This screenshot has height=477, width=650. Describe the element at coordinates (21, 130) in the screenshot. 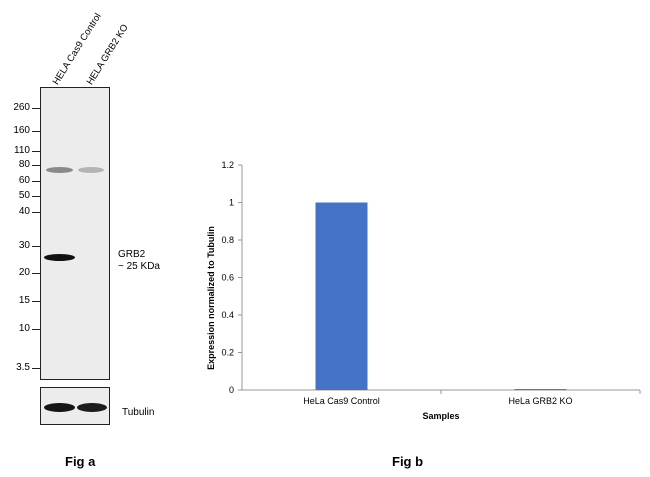

I see `mw-marker: 160` at that location.